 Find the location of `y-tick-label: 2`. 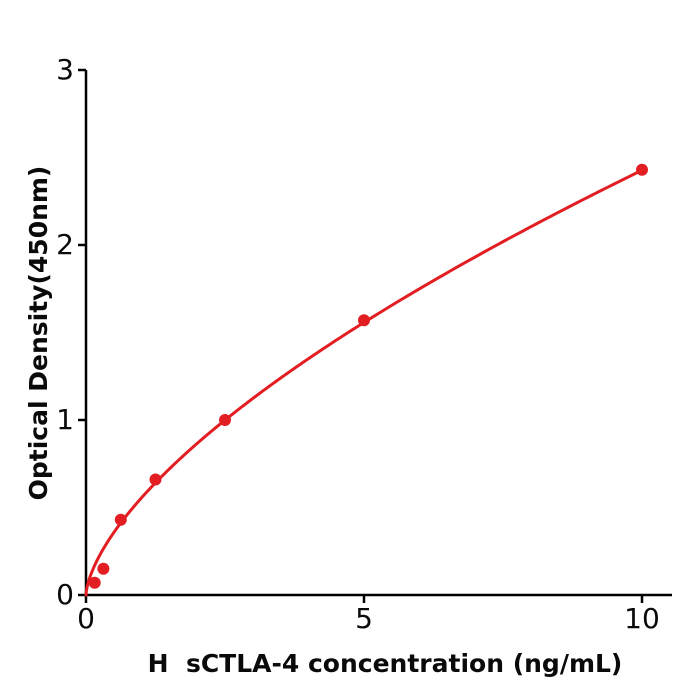

y-tick-label: 2 is located at coordinates (65, 244).